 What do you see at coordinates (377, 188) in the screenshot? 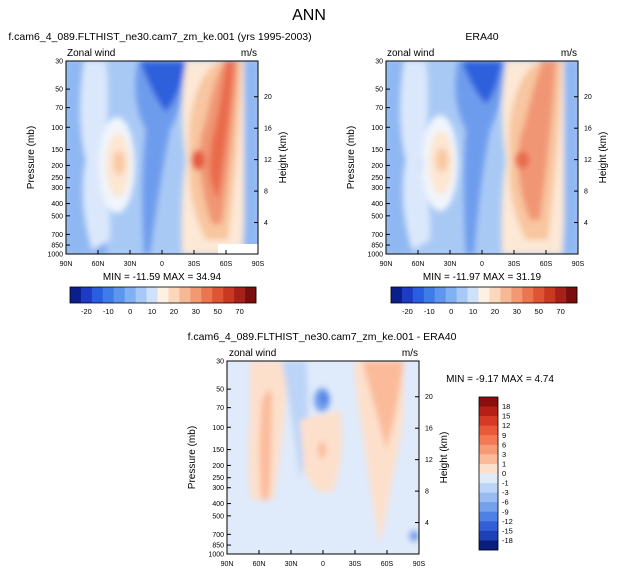
I see `pressure-tick-label: 300` at bounding box center [377, 188].